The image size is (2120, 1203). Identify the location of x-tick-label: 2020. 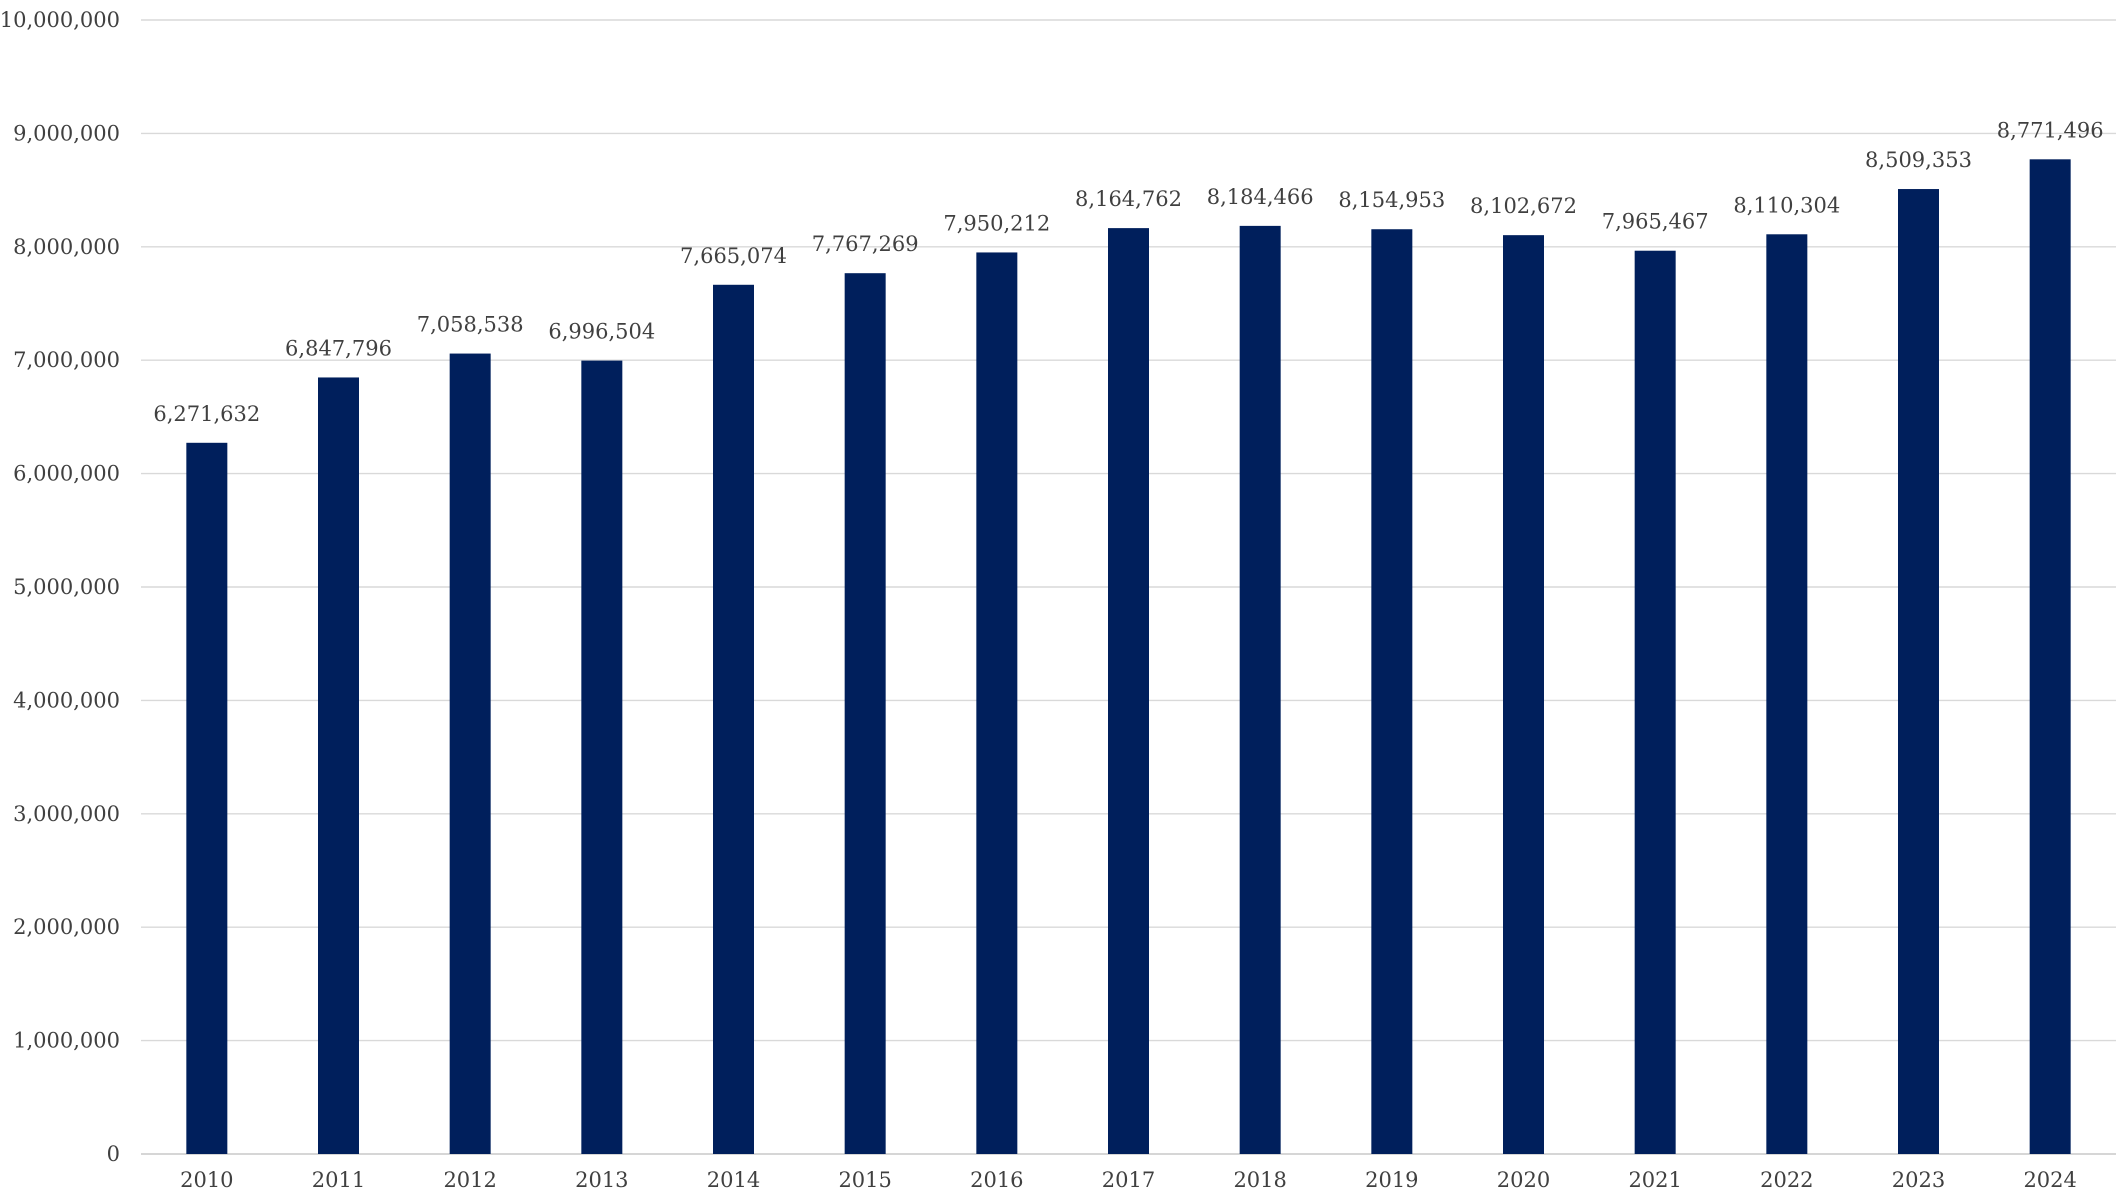
(1523, 1180).